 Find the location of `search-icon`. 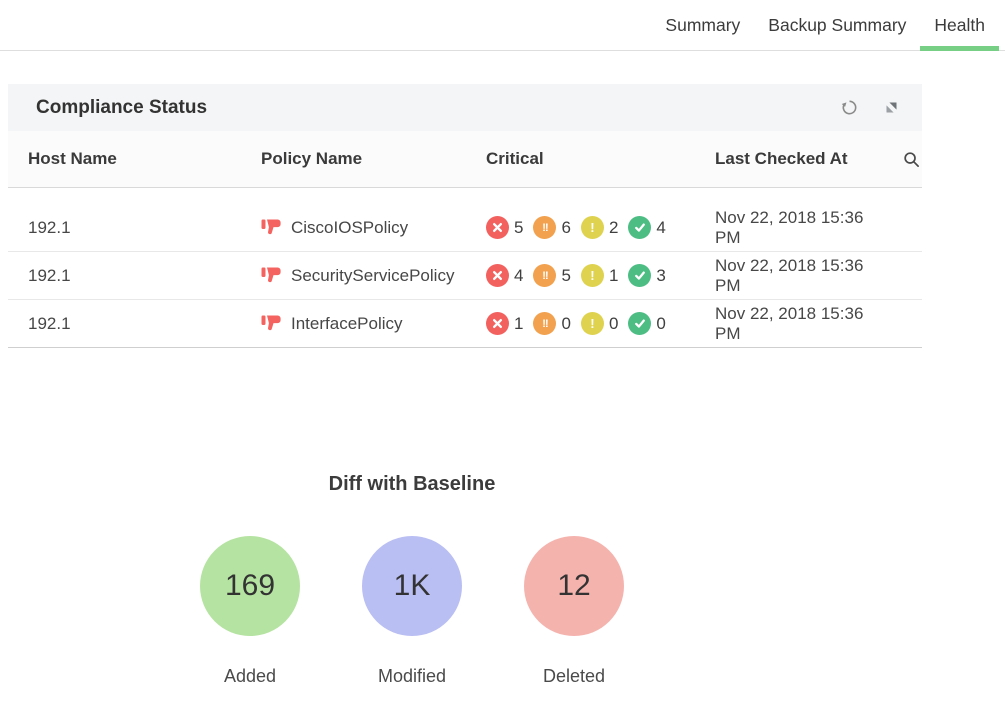

search-icon is located at coordinates (912, 159).